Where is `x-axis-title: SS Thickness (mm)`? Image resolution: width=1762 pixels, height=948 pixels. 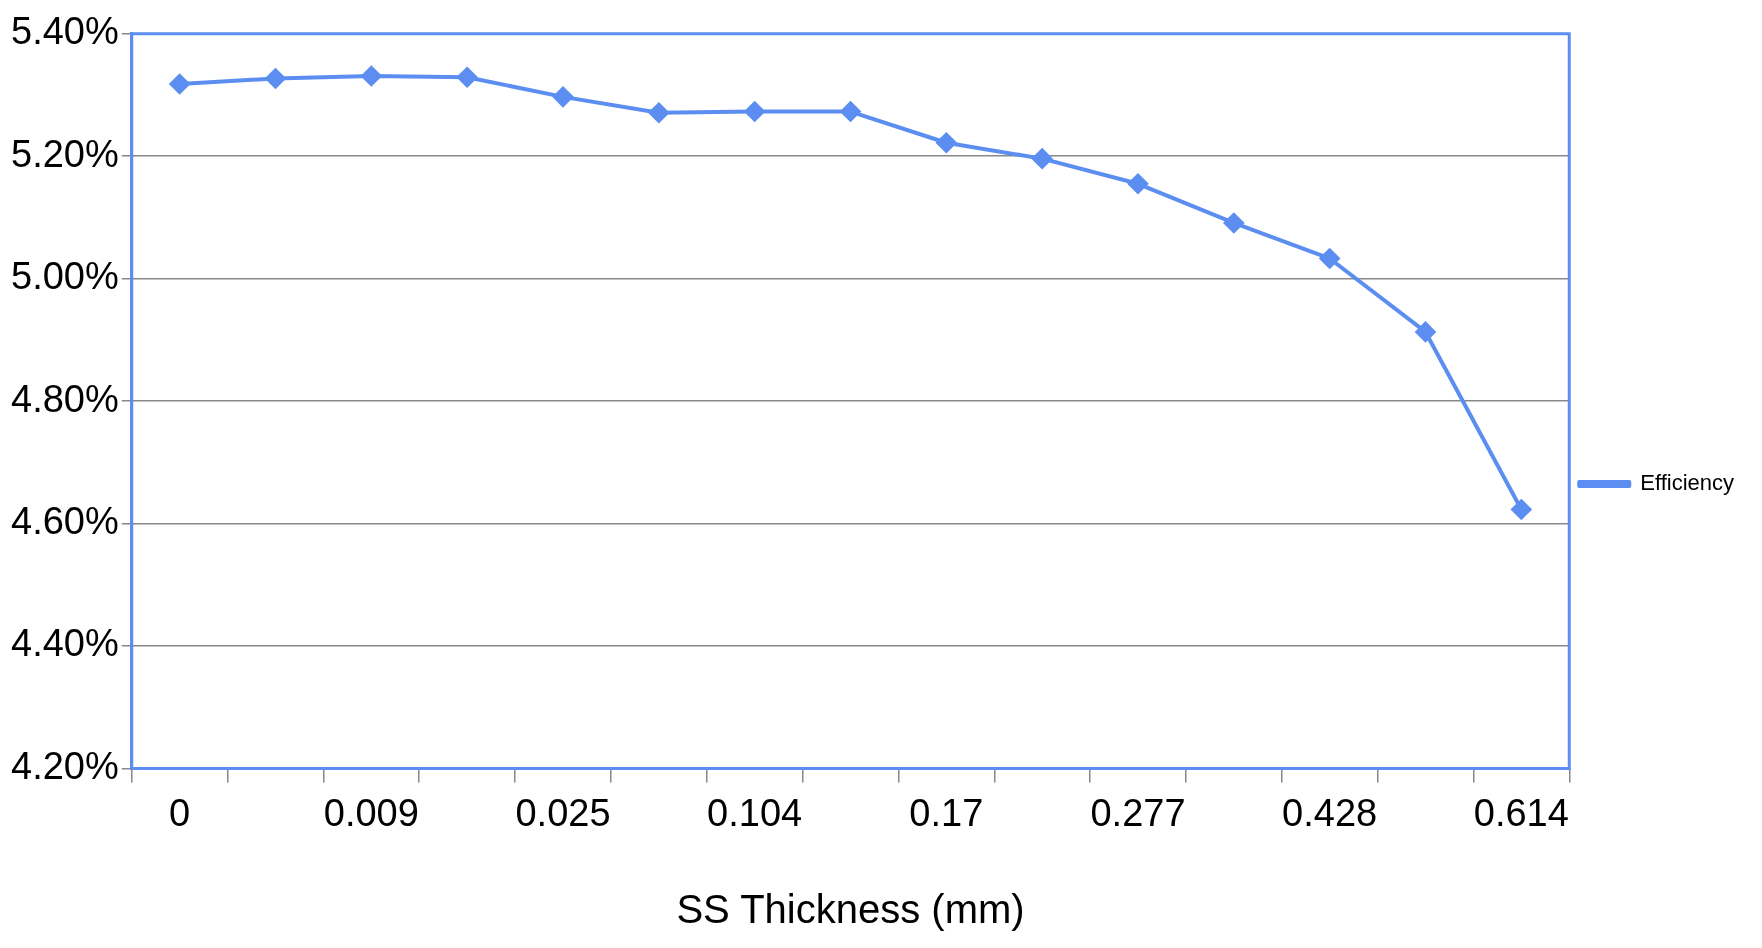 x-axis-title: SS Thickness (mm) is located at coordinates (850, 909).